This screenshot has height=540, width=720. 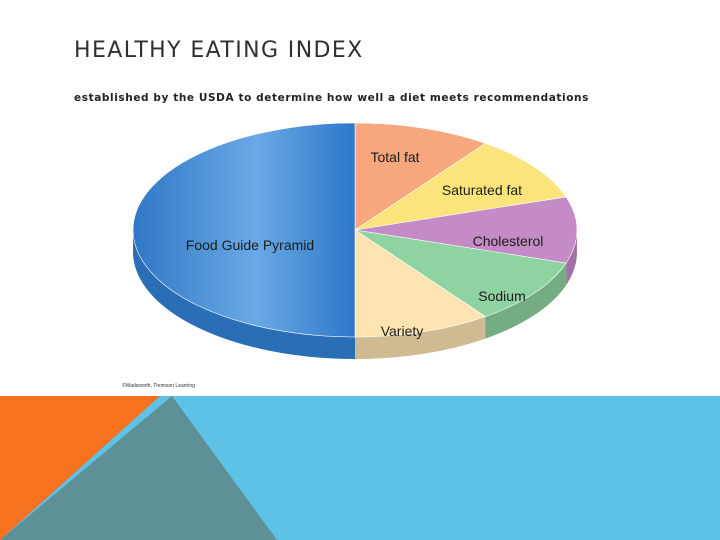 I want to click on footer-slate-triangle, so click(x=138, y=468).